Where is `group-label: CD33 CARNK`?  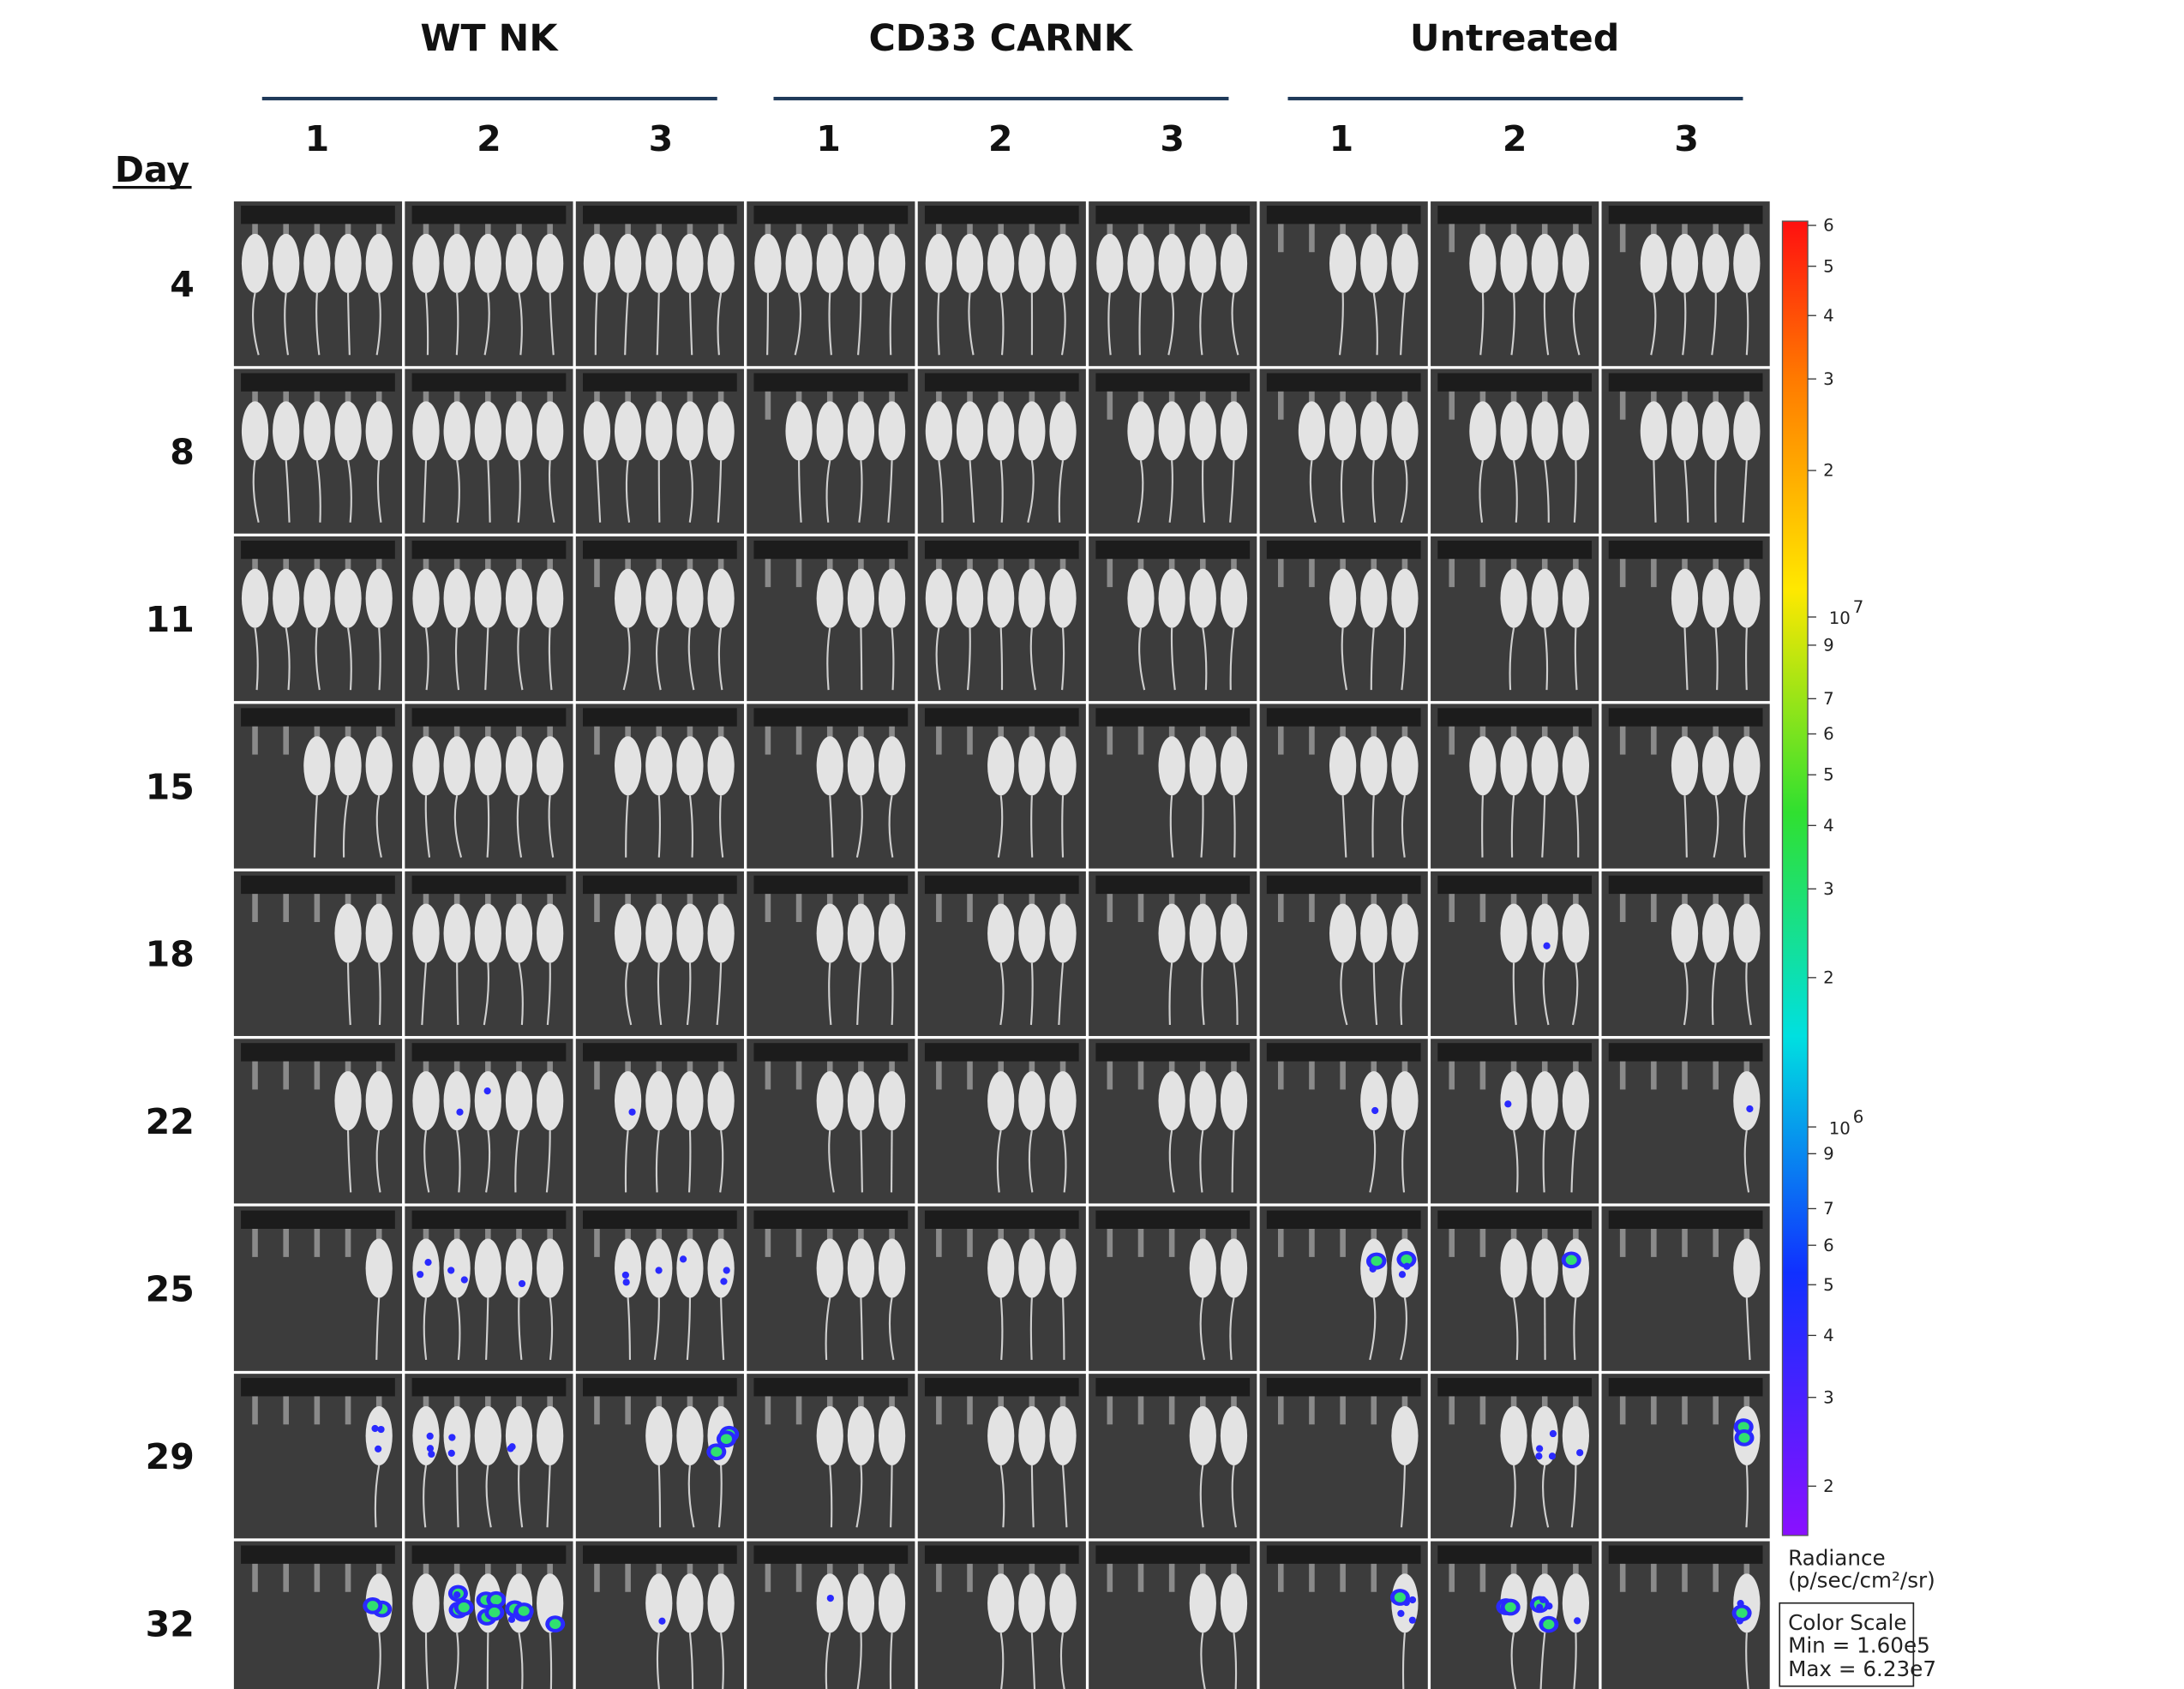
group-label: CD33 CARNK is located at coordinates (1000, 38).